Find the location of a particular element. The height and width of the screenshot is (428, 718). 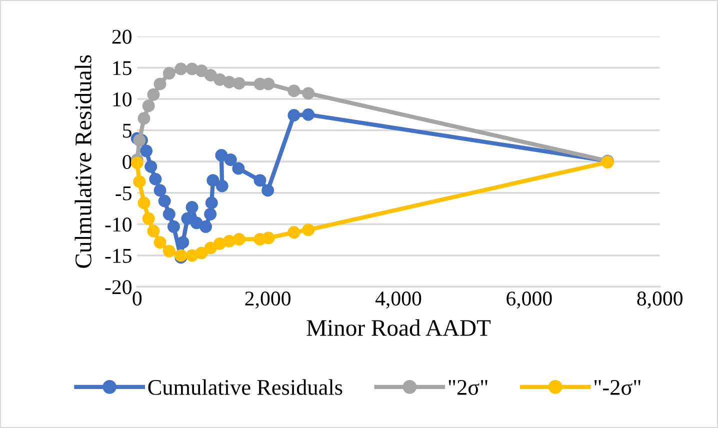

y-tick-label: -10 is located at coordinates (118, 225).